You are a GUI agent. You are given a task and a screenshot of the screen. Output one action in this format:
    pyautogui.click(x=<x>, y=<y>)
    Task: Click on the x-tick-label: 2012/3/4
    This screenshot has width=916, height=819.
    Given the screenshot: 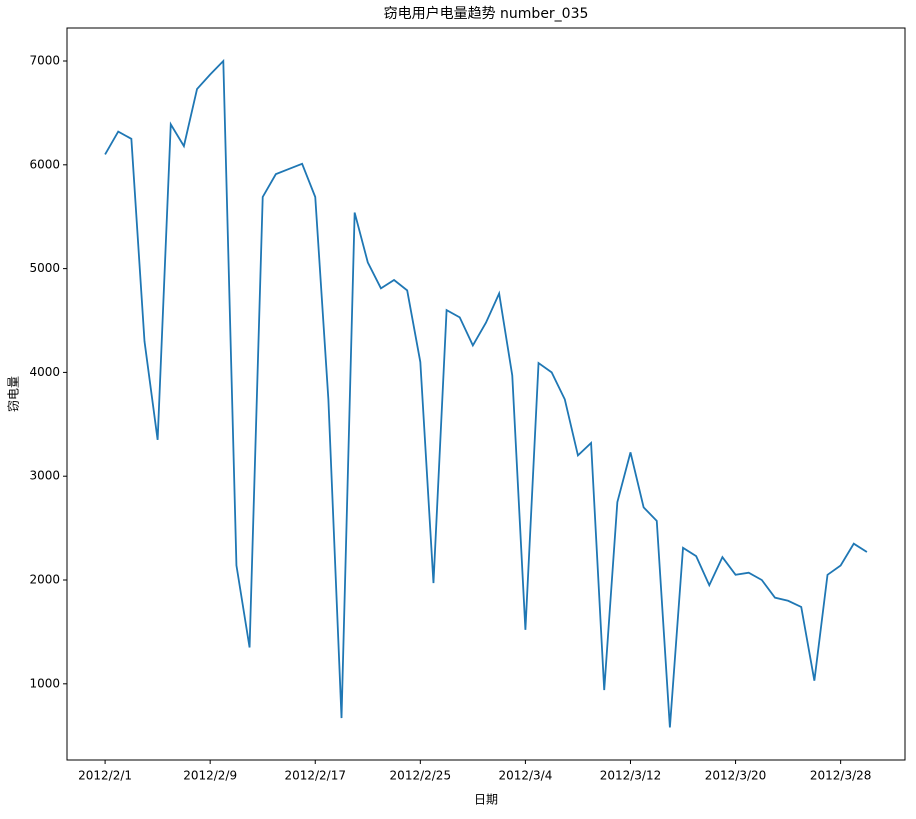 What is the action you would take?
    pyautogui.click(x=525, y=776)
    